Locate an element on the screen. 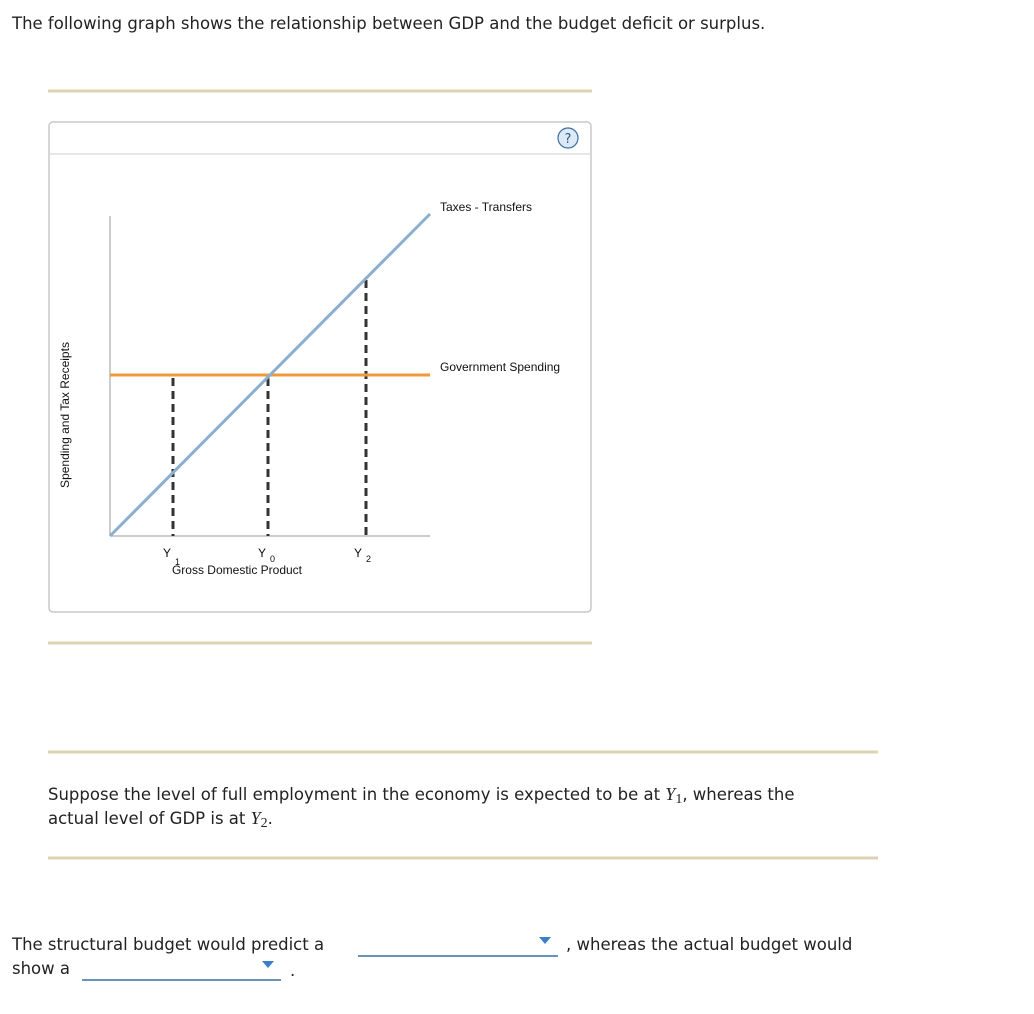  marker-sub: 2 is located at coordinates (368, 559).